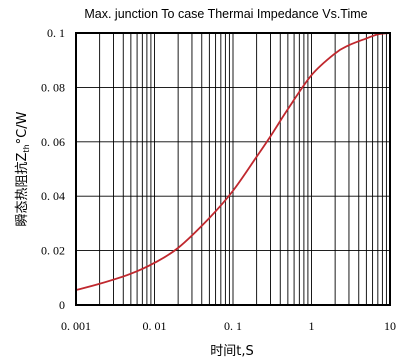 This screenshot has height=359, width=398. I want to click on x-tick-label: 10, so click(390, 326).